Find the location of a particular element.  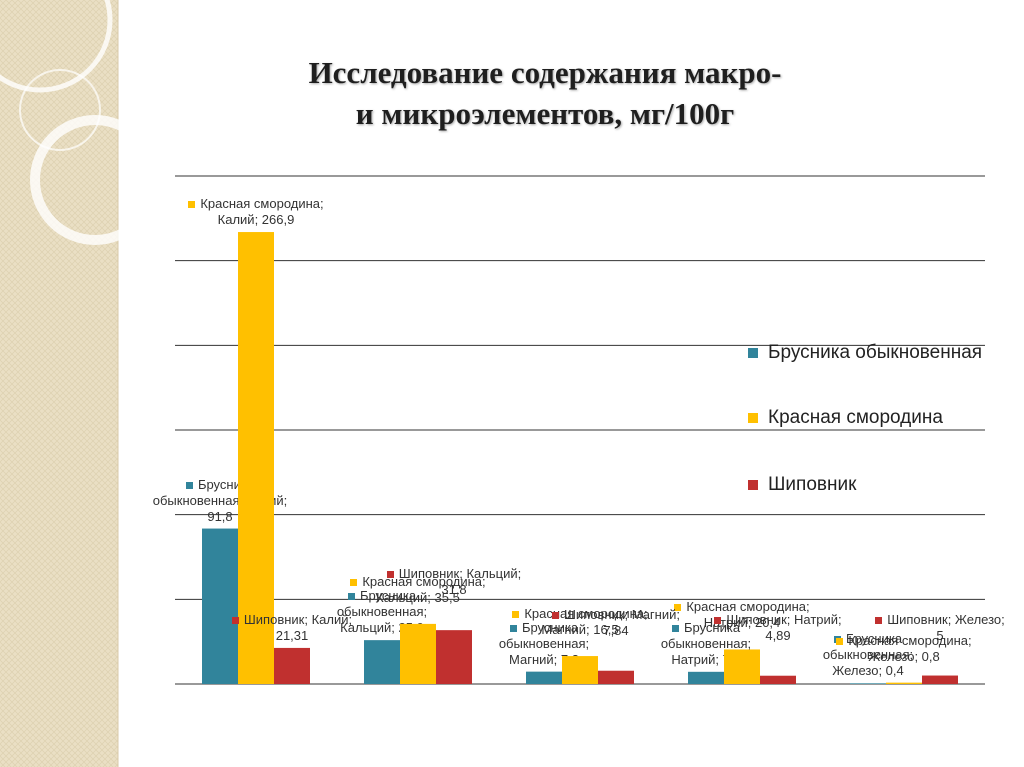

data-label: Красная смородина; Калий; 266,9 is located at coordinates (256, 193).